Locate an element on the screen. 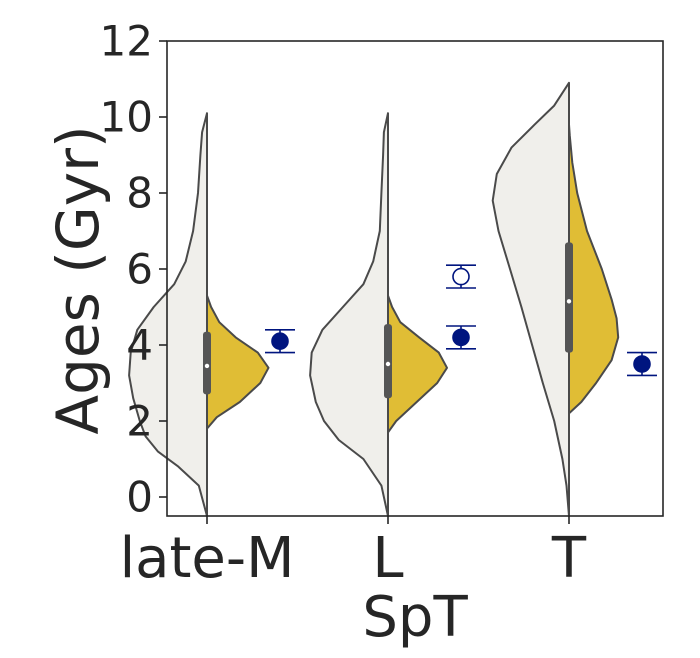 This screenshot has width=700, height=658. y-tick-label: 2 is located at coordinates (139, 421).